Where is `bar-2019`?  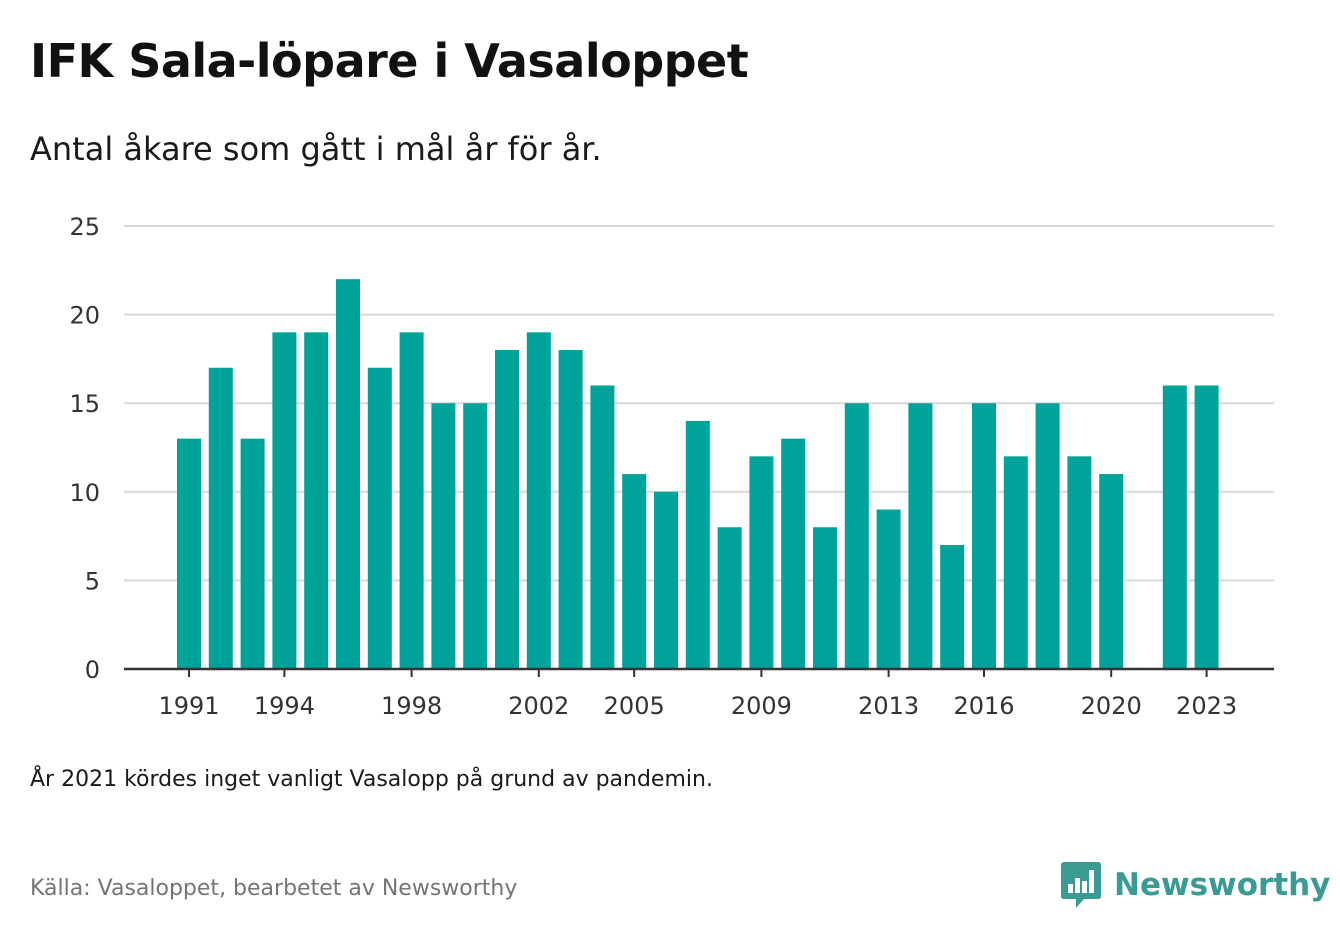 bar-2019 is located at coordinates (1079, 562).